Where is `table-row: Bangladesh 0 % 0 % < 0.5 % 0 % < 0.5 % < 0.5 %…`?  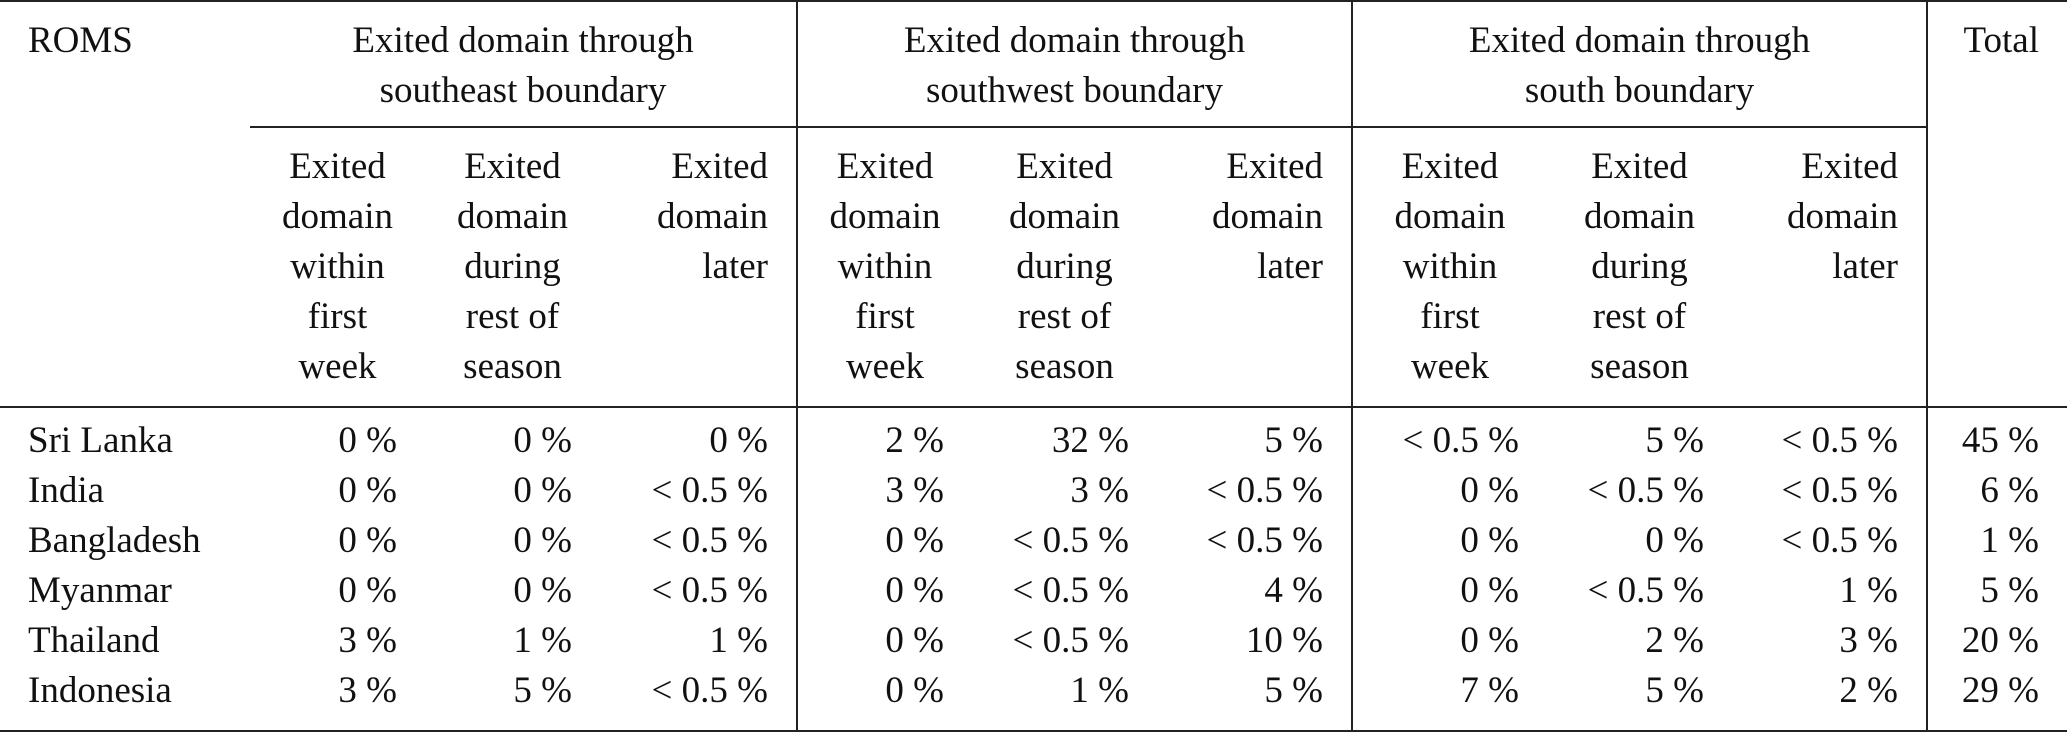 table-row: Bangladesh 0 % 0 % < 0.5 % 0 % < 0.5 % < 0.5 %… is located at coordinates (1033, 541).